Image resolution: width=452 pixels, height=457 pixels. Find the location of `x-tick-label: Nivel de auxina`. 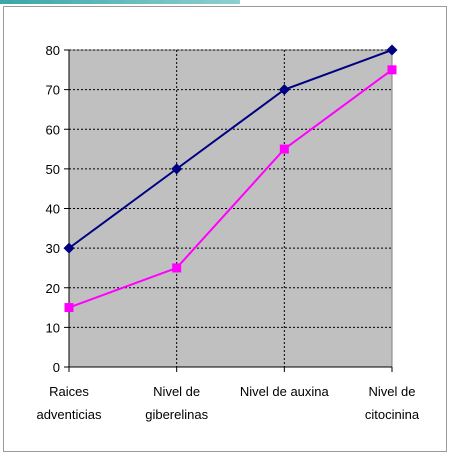

x-tick-label: Nivel de auxina is located at coordinates (285, 391).